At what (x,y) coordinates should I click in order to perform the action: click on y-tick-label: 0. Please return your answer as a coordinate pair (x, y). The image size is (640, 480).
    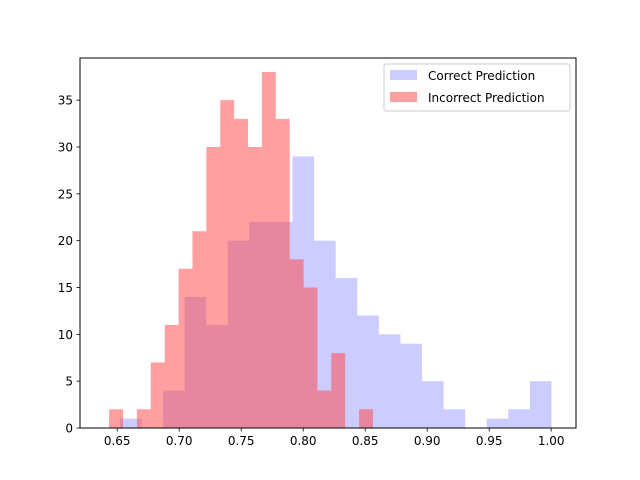
    Looking at the image, I should click on (69, 429).